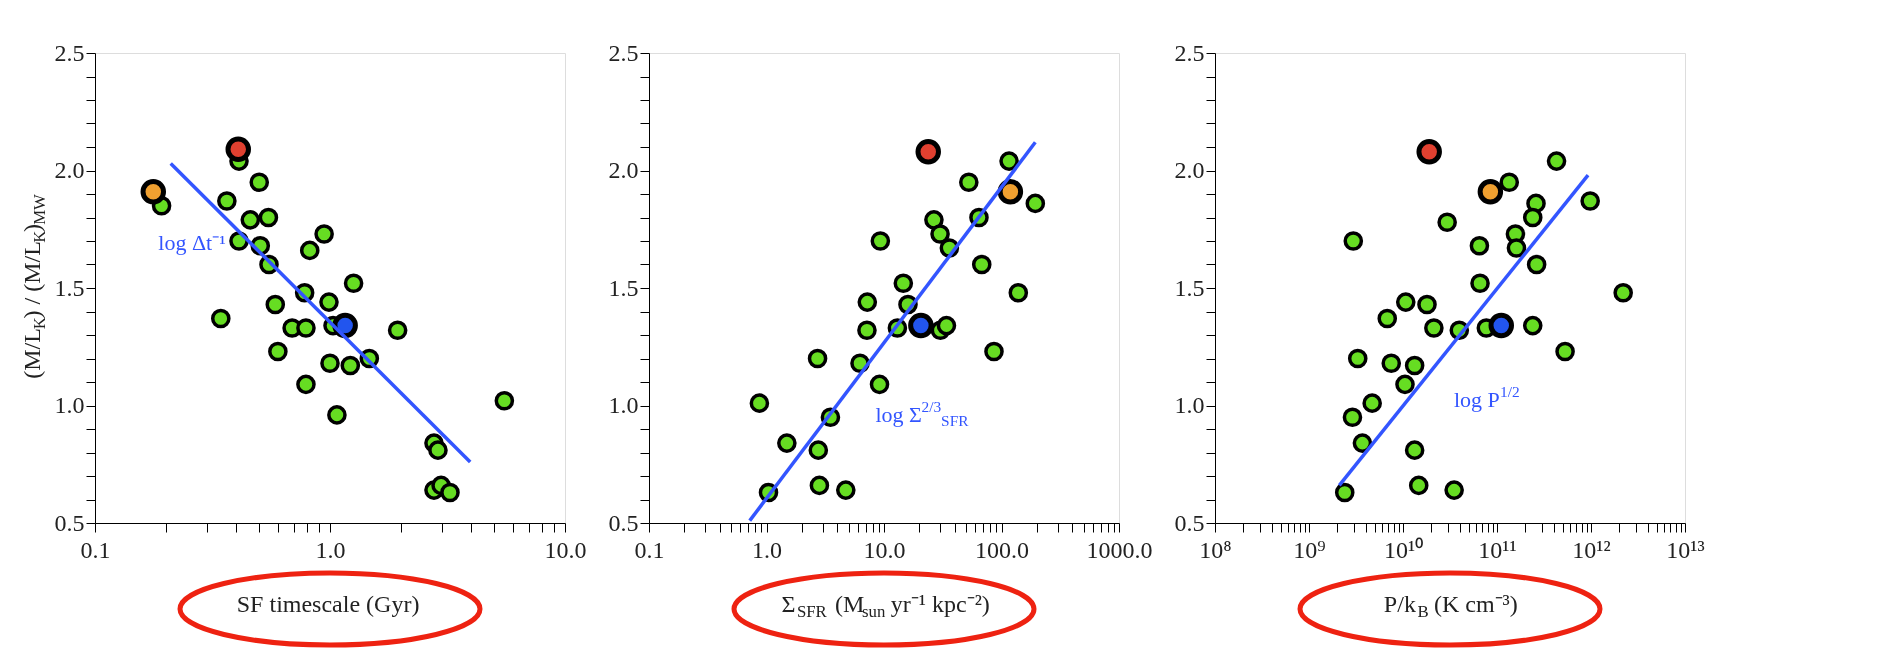  I want to click on x-tick-label: 100.0, so click(1002, 549).